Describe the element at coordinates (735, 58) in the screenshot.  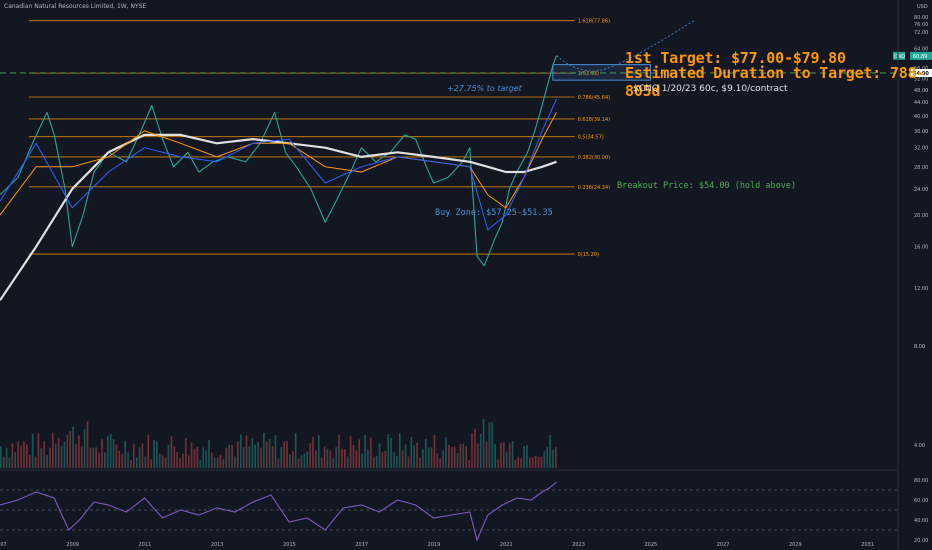
I see `target-annotation: 1st Target: $77.00-$79.80` at that location.